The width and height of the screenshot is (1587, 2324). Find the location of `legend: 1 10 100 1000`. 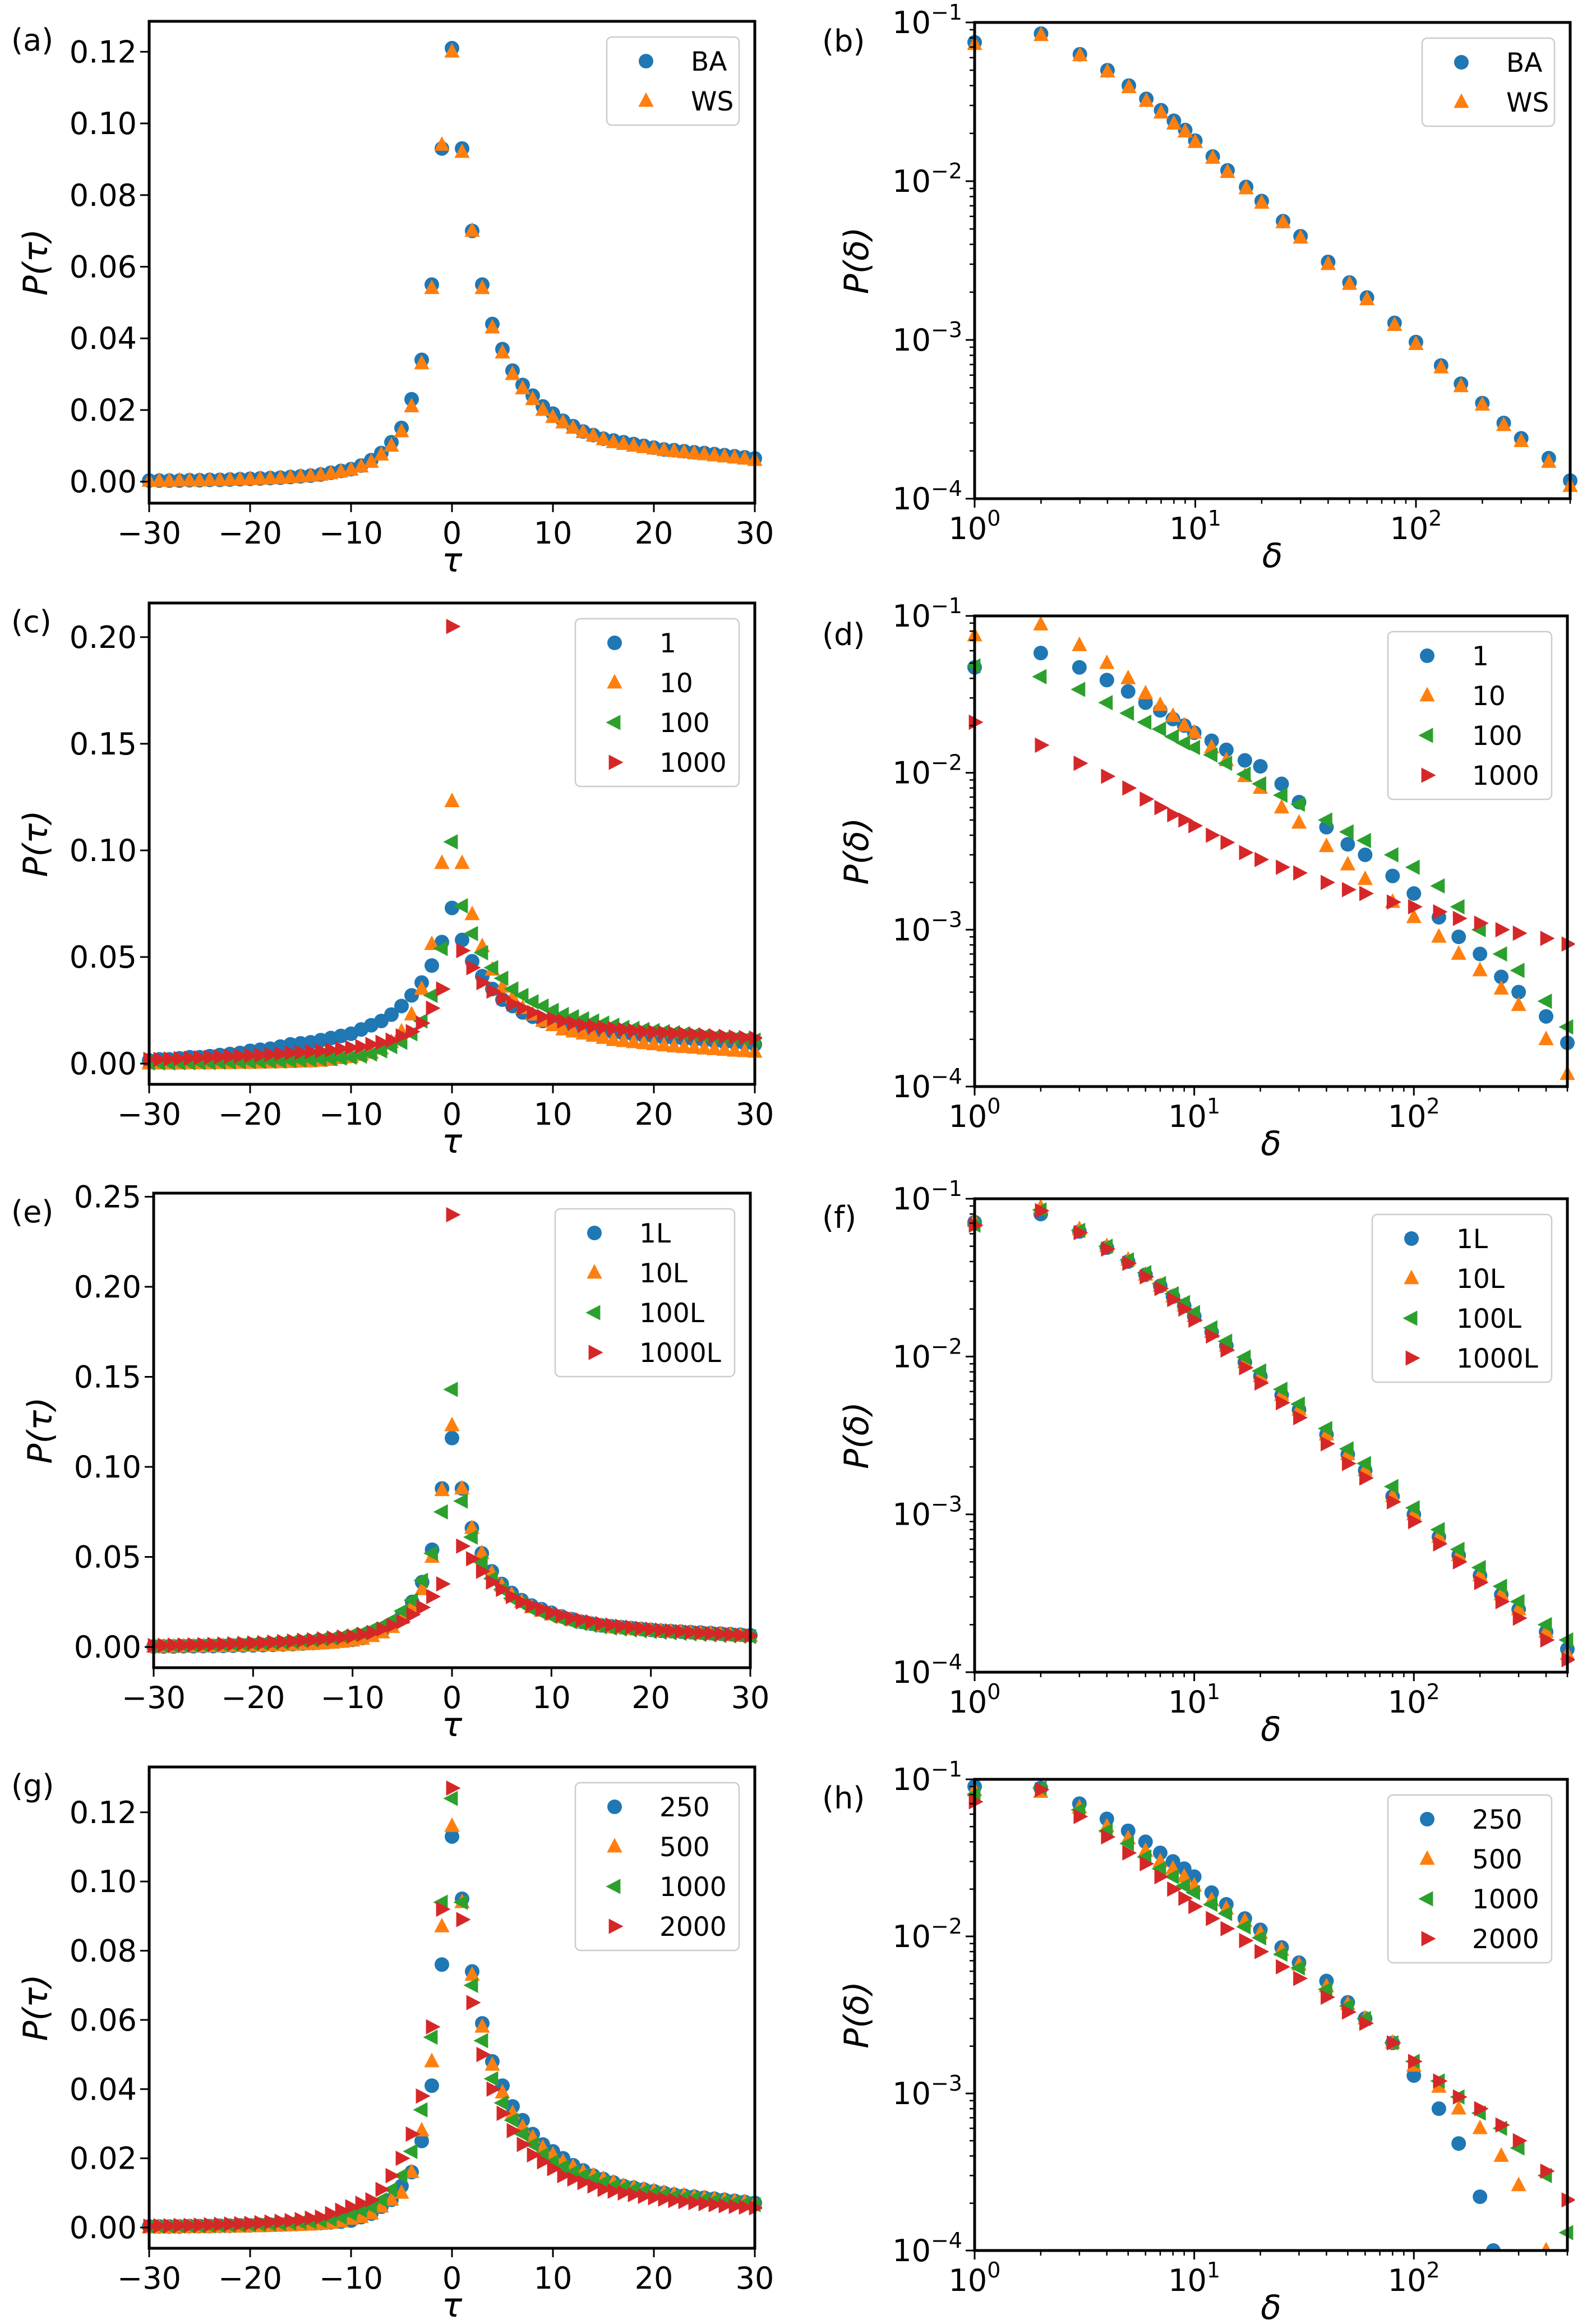

legend: 1 10 100 1000 is located at coordinates (657, 703).